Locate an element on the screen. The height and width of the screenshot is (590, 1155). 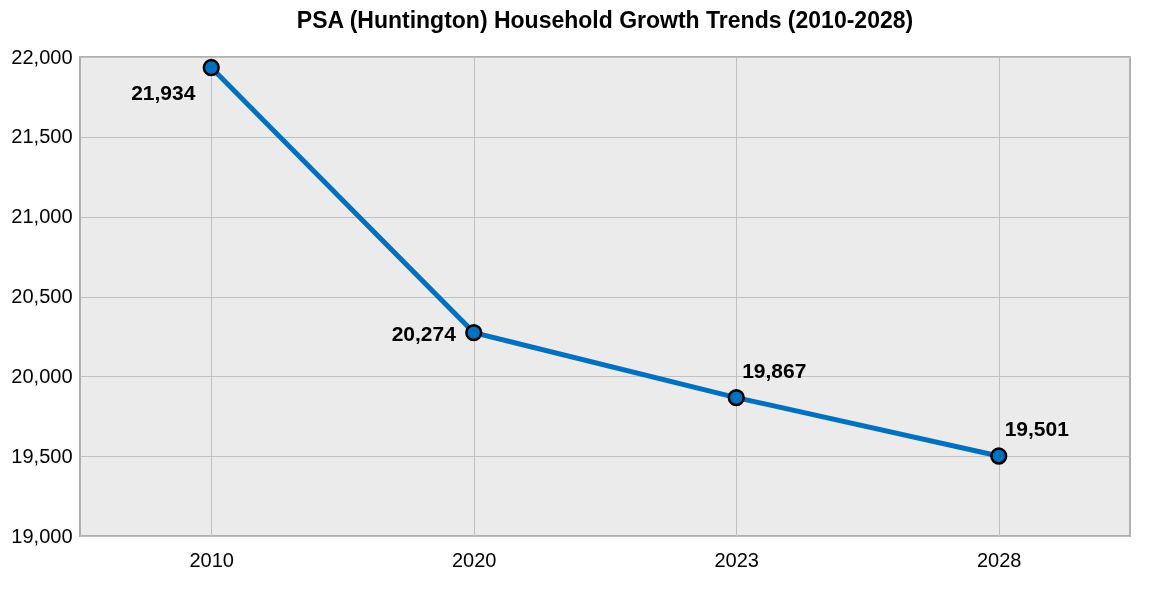
chart-title: PSA (Huntington) Household Growth Trends (2010-2028) is located at coordinates (605, 20).